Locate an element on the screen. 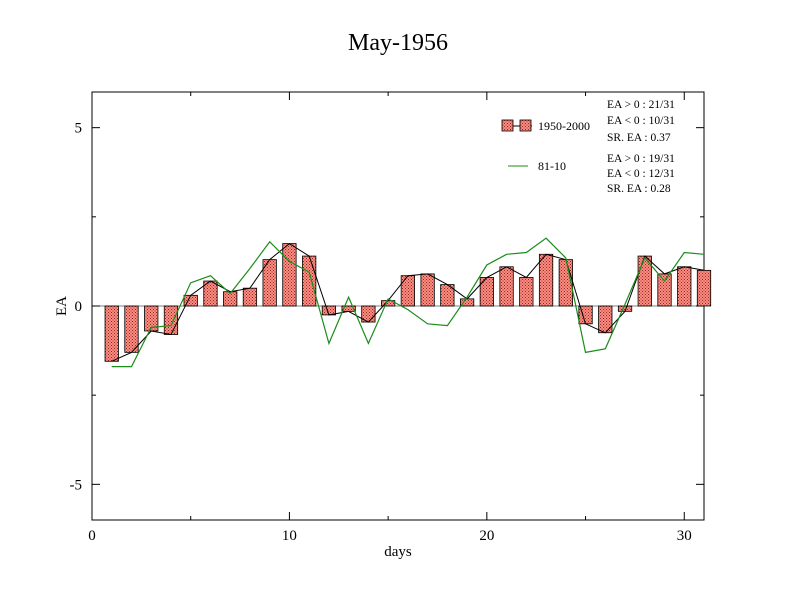  legend-swatch-1950-2000-b is located at coordinates (525, 125).